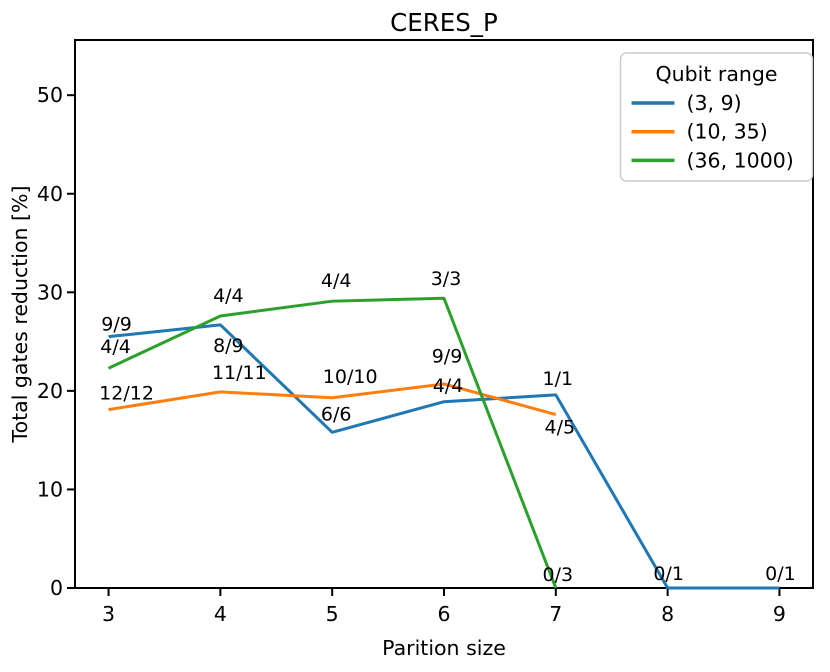 Image resolution: width=830 pixels, height=672 pixels. I want to click on annotation-label: 6/6, so click(336, 414).